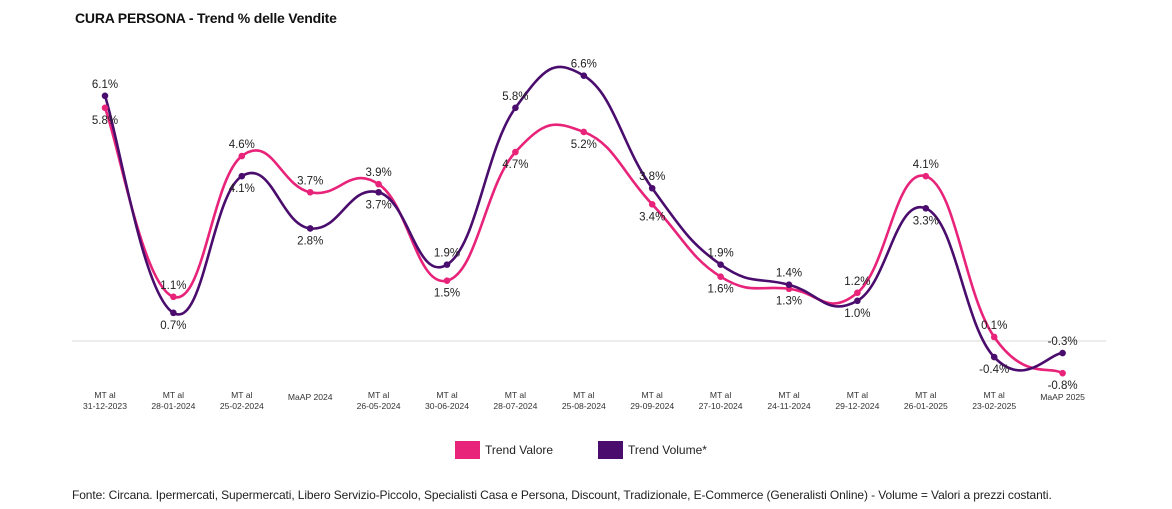 The image size is (1172, 509). I want to click on data-label: 3.8%, so click(652, 177).